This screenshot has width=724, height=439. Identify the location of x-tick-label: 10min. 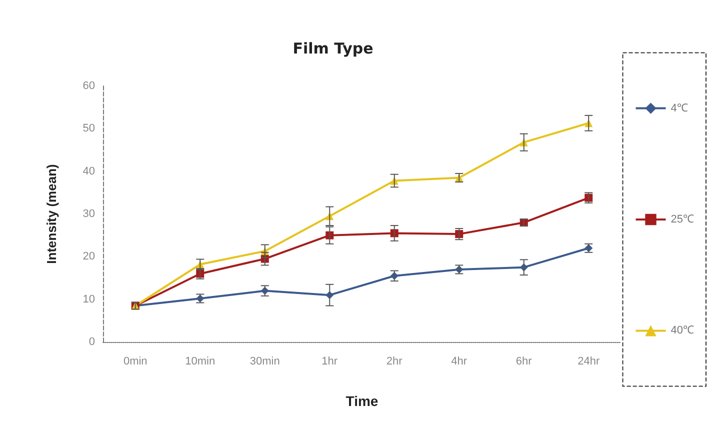
(200, 362).